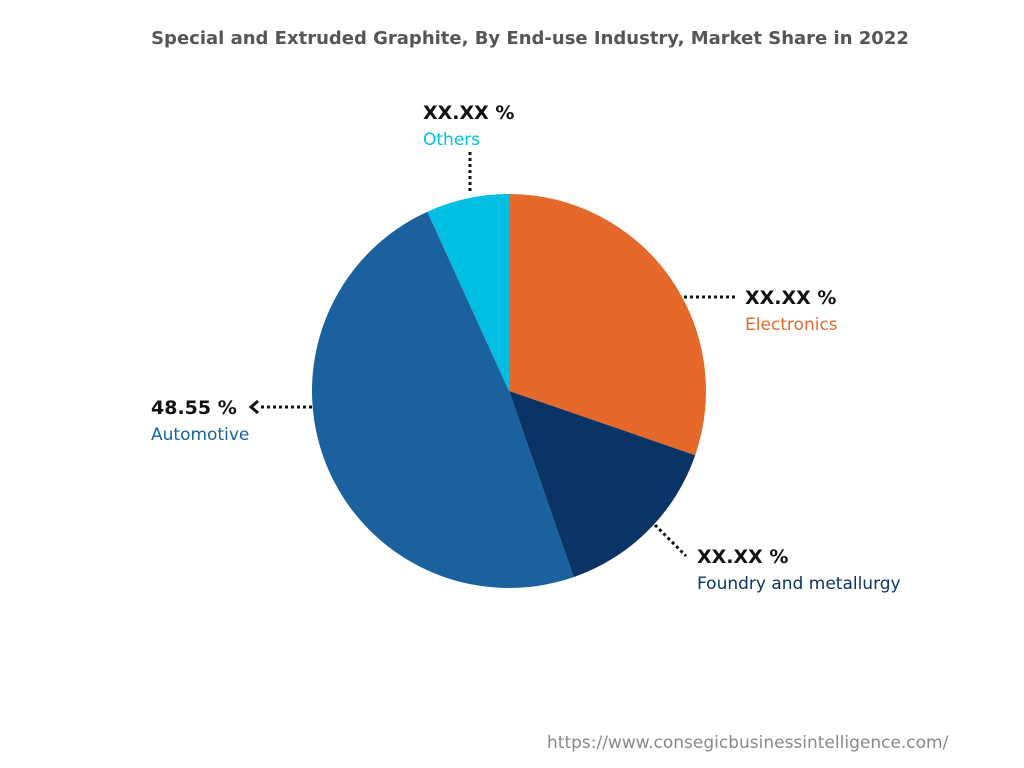  Describe the element at coordinates (200, 421) in the screenshot. I see `label-automotive: 48.55 % Automotive` at that location.